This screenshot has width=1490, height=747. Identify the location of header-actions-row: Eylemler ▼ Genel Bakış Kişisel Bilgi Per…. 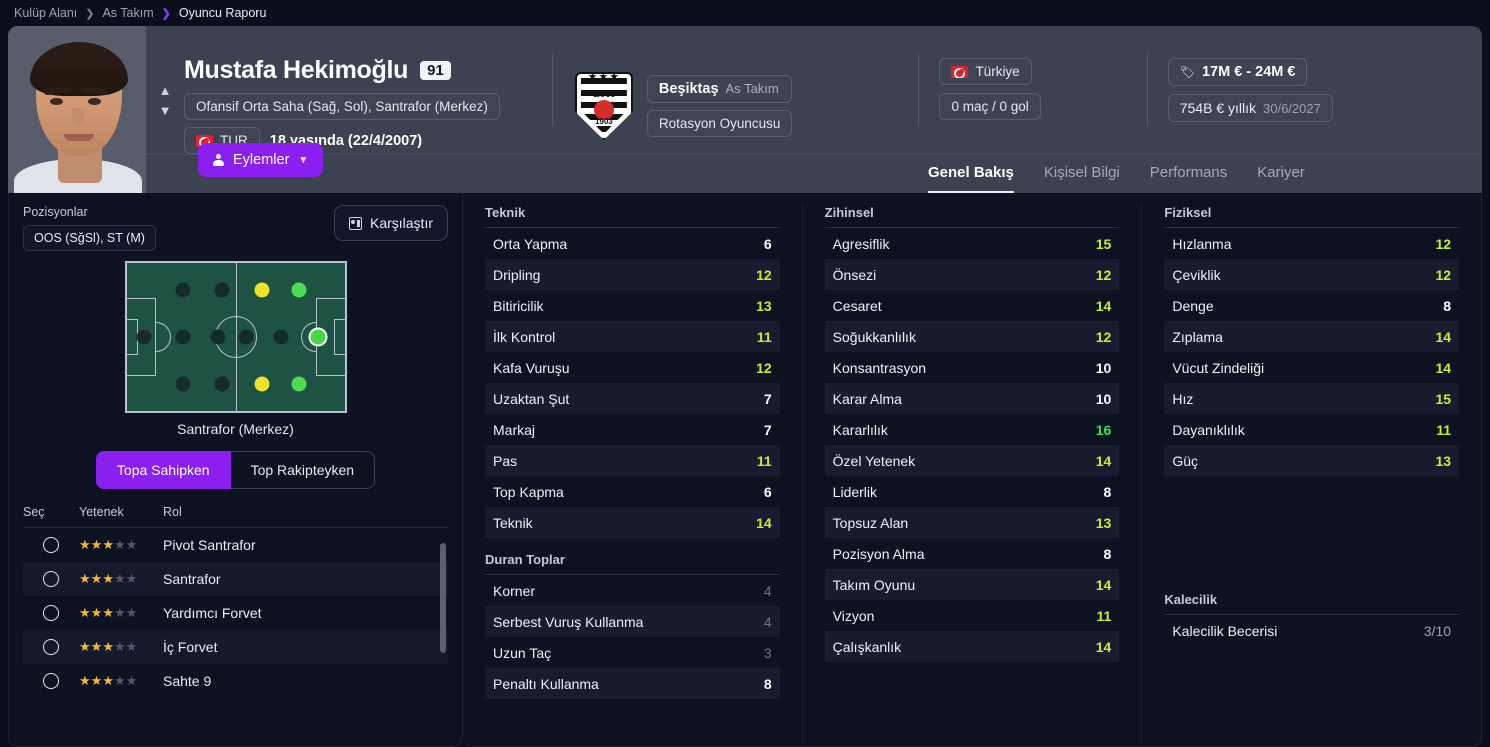
(814, 168).